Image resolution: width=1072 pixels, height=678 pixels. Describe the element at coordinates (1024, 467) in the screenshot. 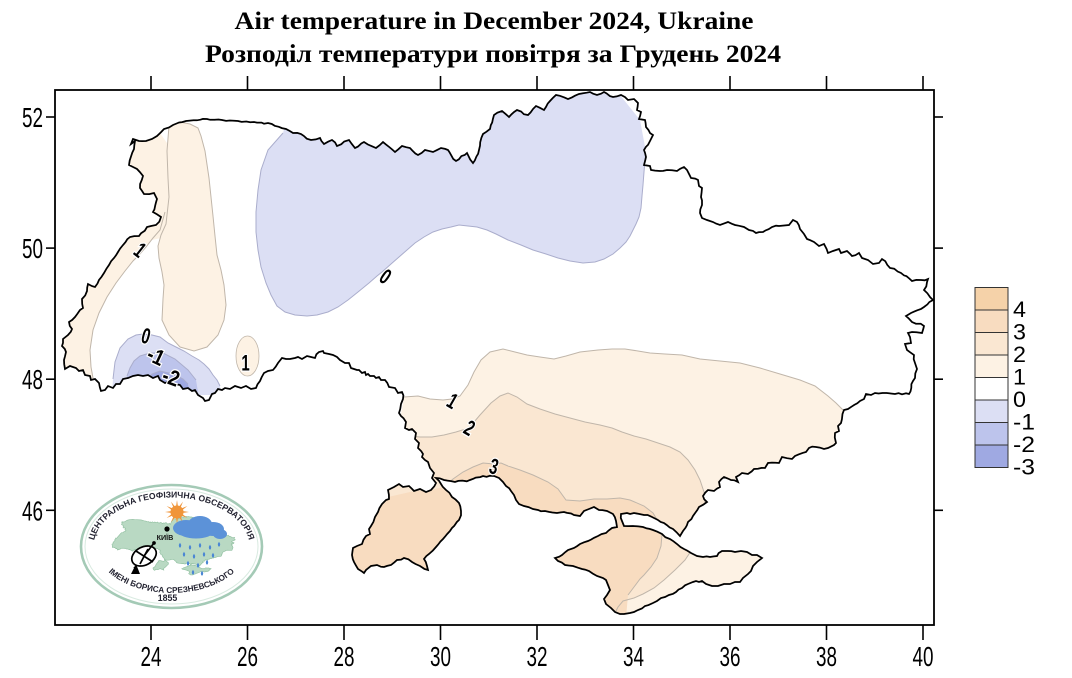

I see `svg-text: -3` at that location.